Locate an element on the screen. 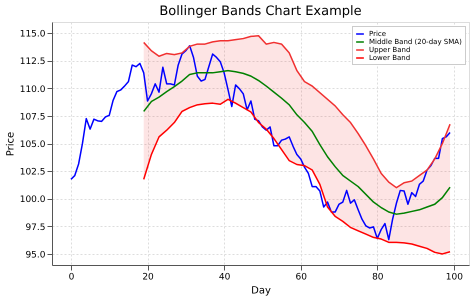 The width and height of the screenshot is (474, 300). x-tick-label: 100 is located at coordinates (455, 277).